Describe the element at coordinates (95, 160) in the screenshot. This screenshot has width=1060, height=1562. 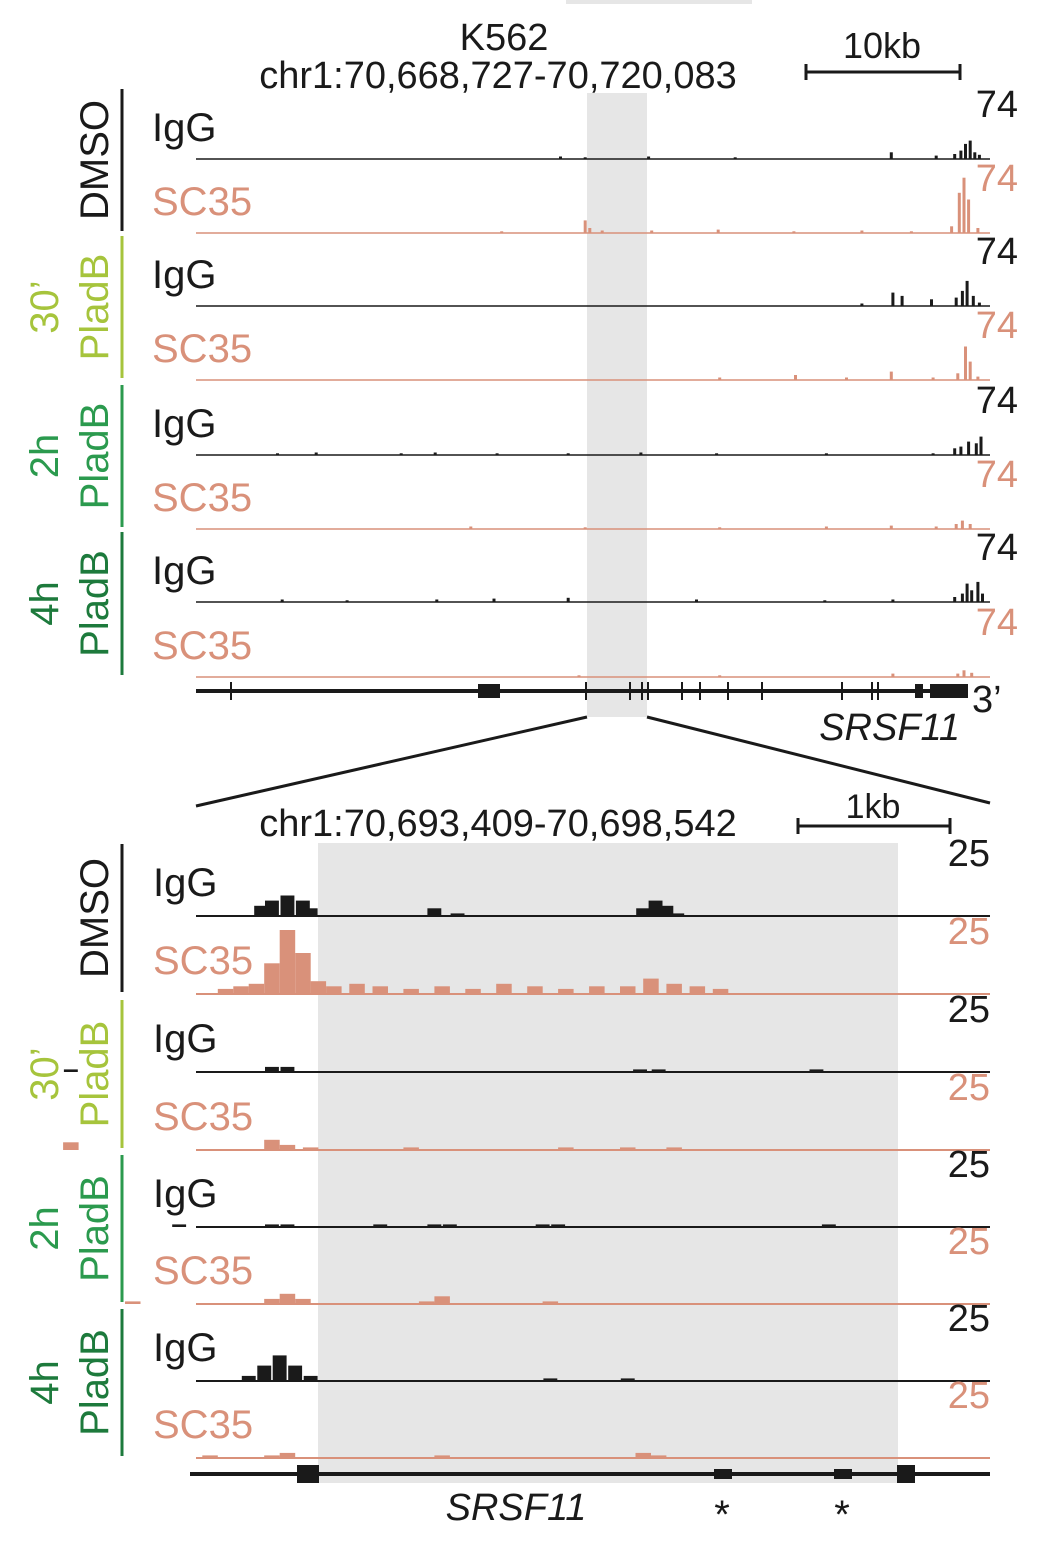
I see `condition-label: DMSO` at that location.